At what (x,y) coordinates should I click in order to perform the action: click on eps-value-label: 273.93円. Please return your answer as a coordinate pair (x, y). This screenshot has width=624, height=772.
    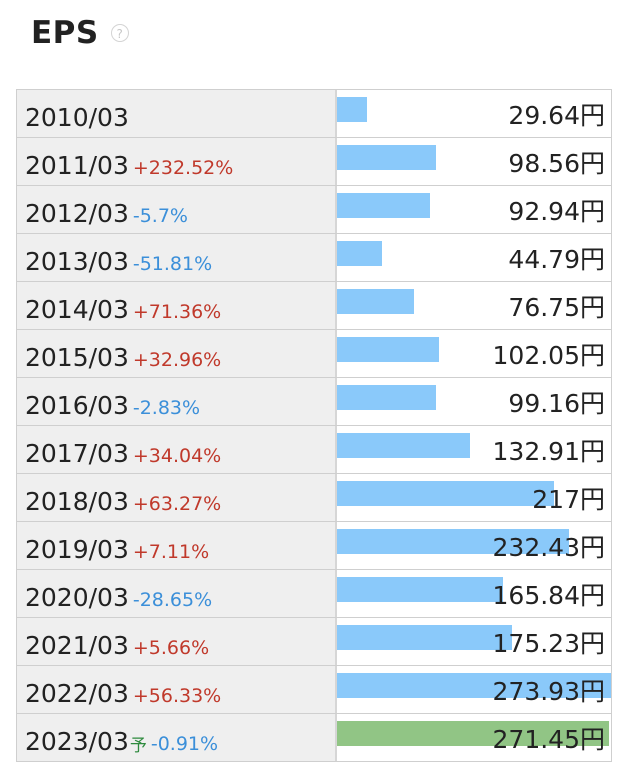
    Looking at the image, I should click on (548, 691).